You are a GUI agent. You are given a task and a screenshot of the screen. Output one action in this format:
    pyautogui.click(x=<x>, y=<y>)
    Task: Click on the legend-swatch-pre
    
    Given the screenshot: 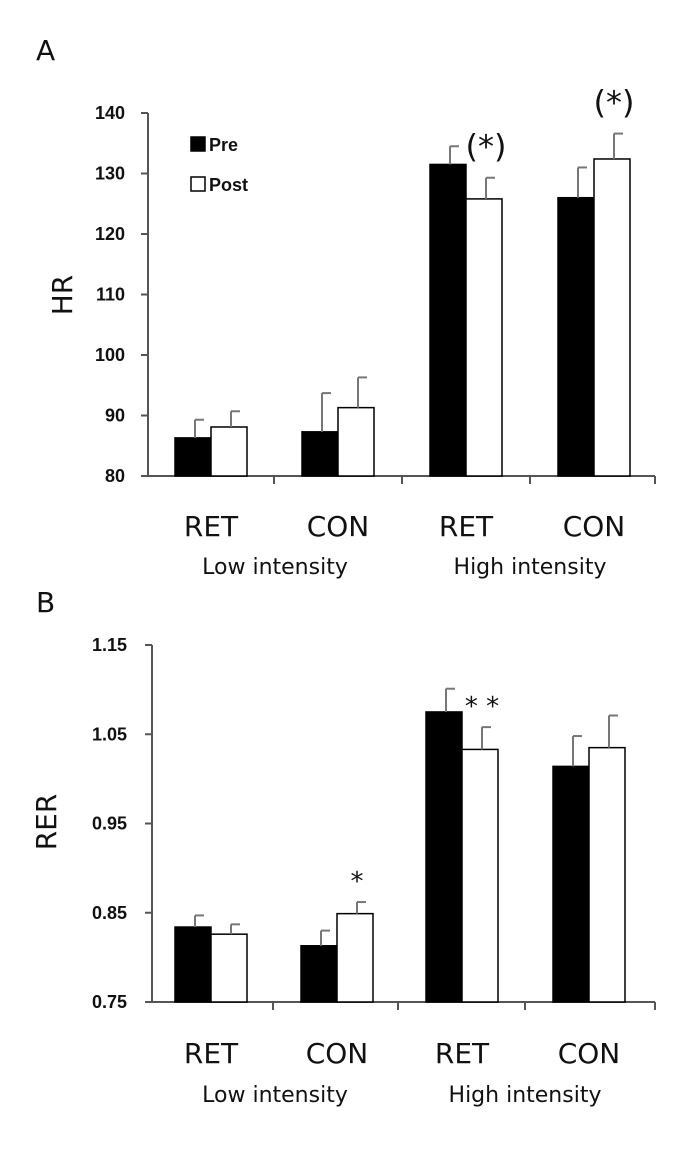 What is the action you would take?
    pyautogui.click(x=198, y=144)
    